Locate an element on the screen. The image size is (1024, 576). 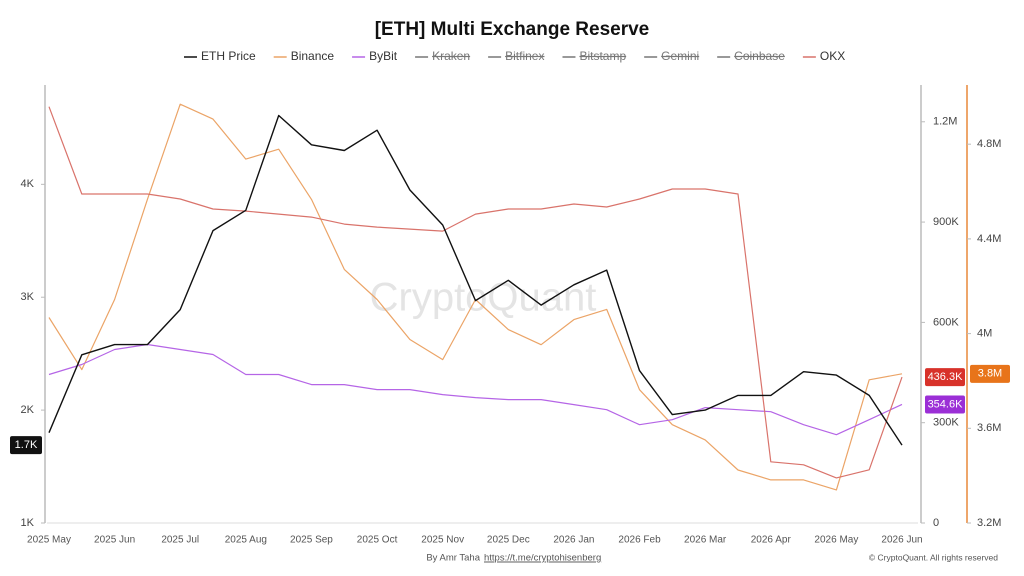
x-tick-label: 2025 Nov is located at coordinates (442, 540).